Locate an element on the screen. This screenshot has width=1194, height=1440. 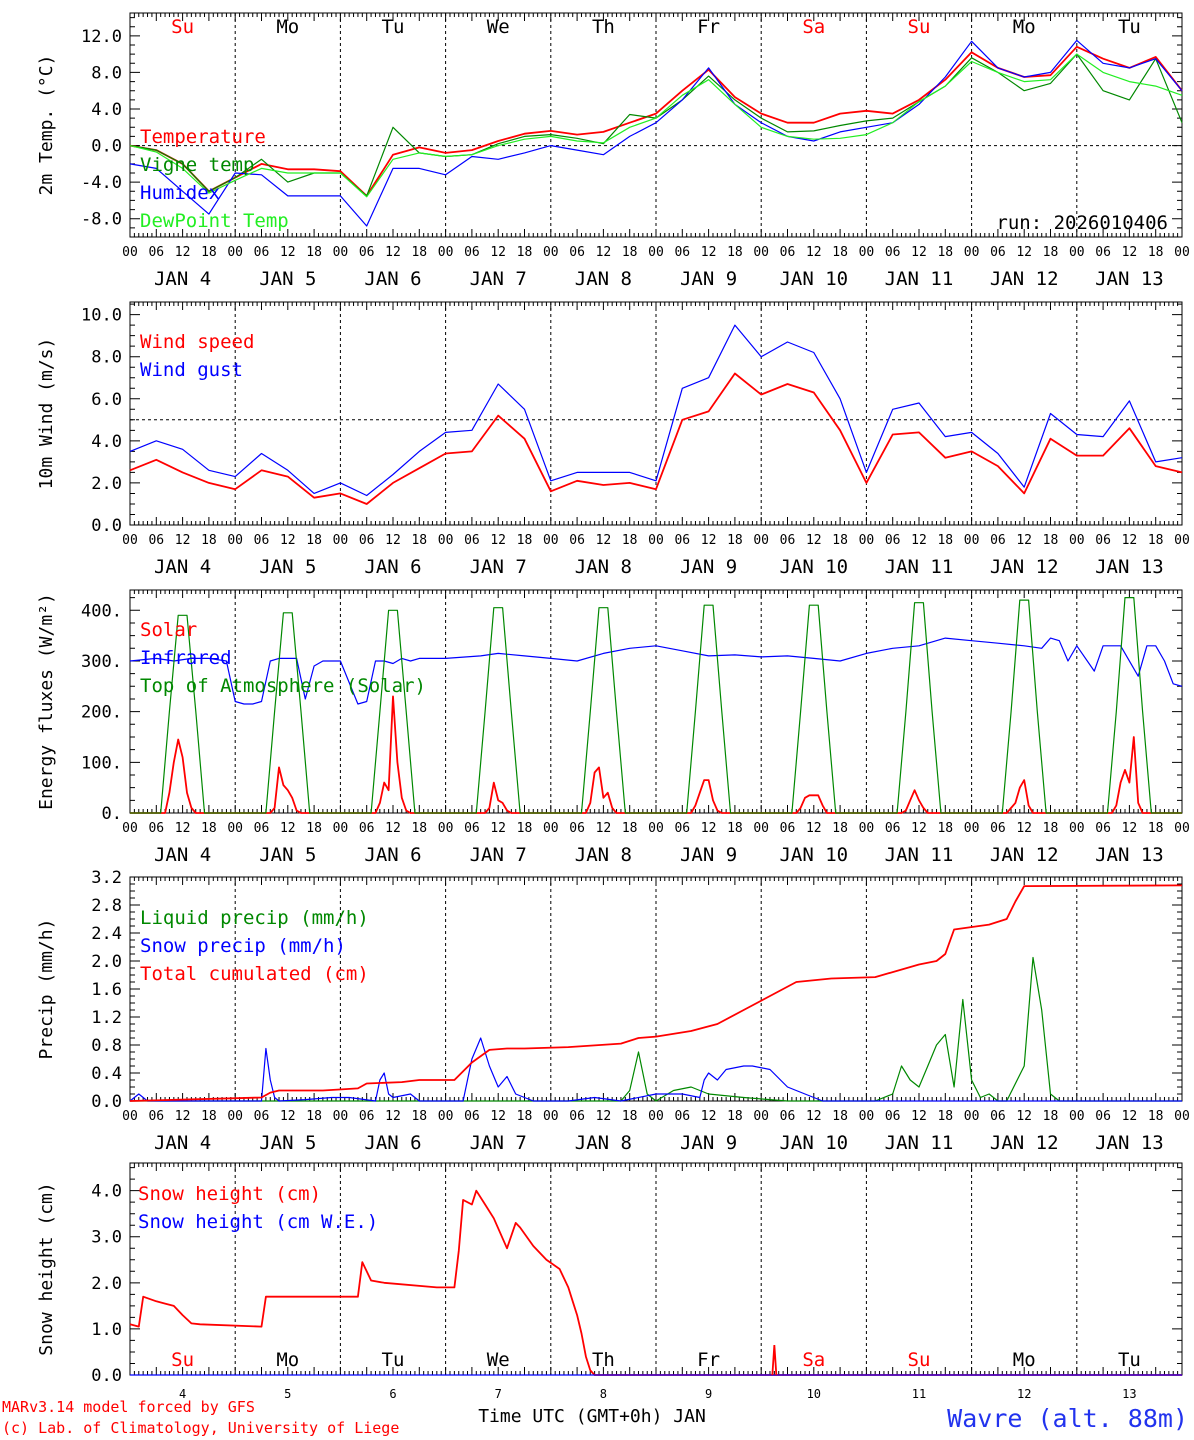
y-tick-label: 400. is located at coordinates (101, 611).